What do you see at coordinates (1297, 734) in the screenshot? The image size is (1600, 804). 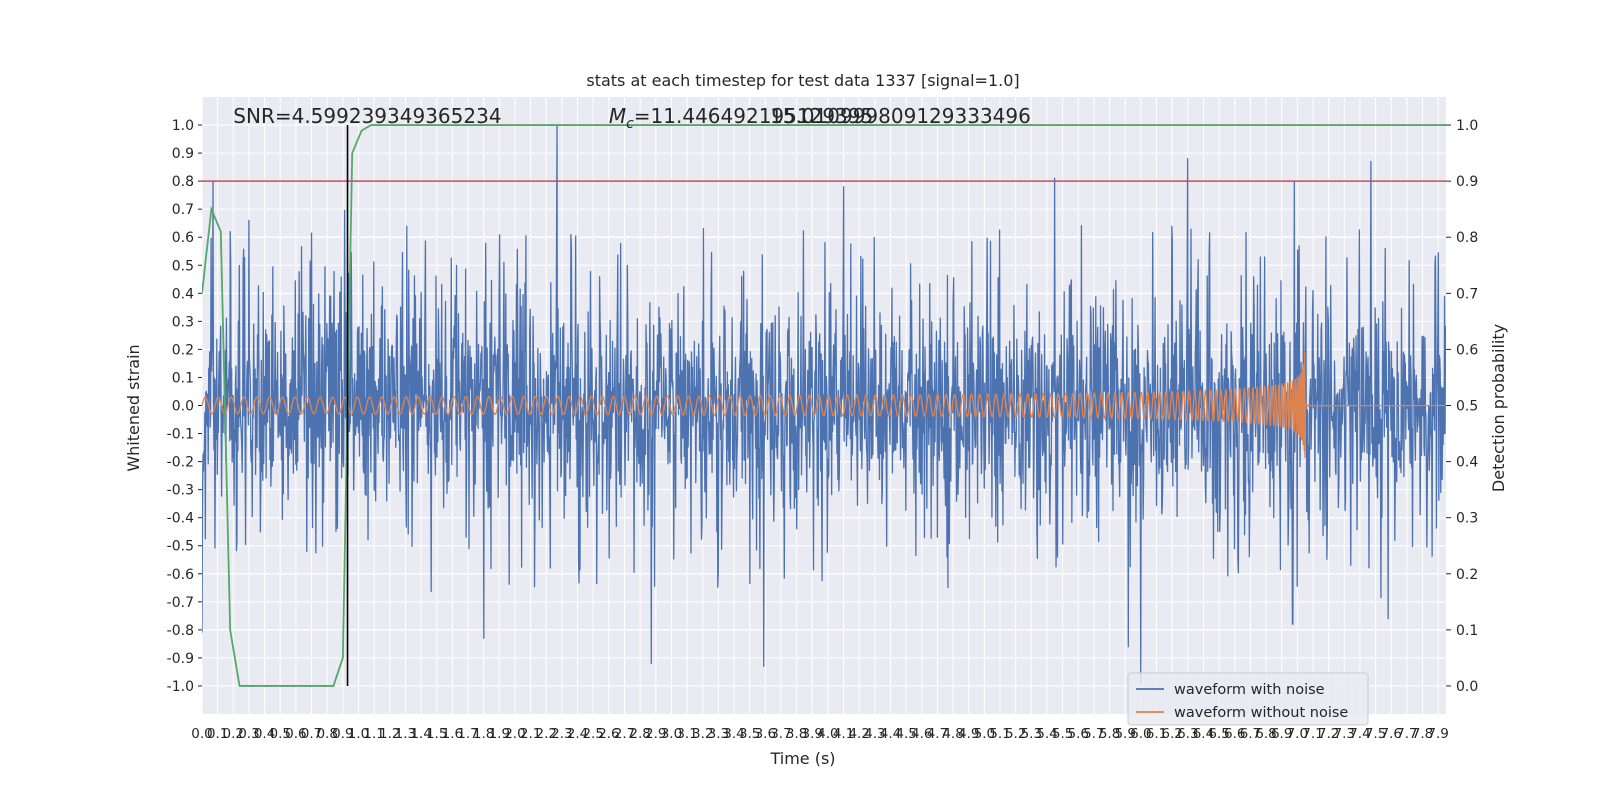 I see `x-tick-label: 7.0` at bounding box center [1297, 734].